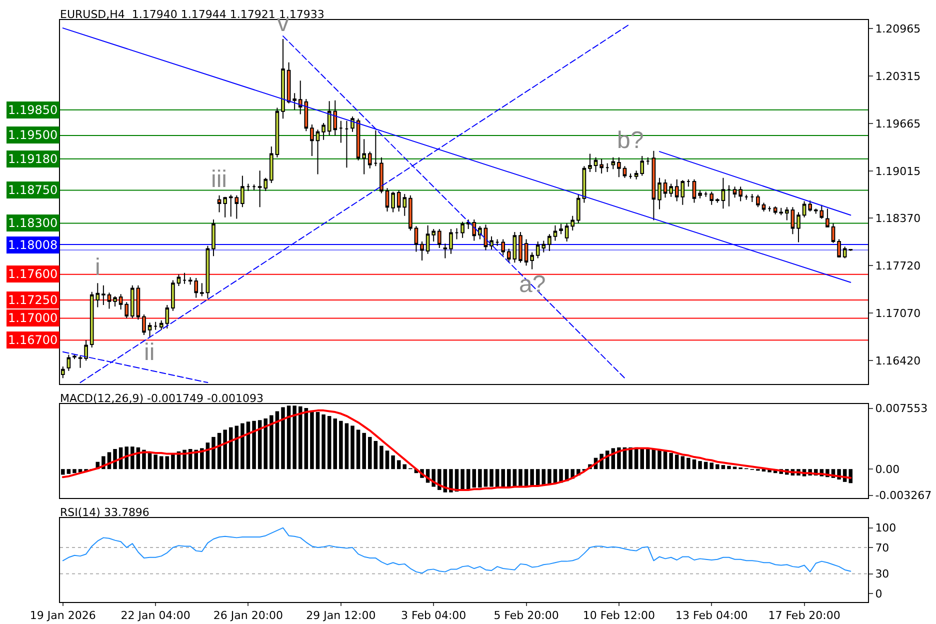 The width and height of the screenshot is (936, 624). What do you see at coordinates (898, 361) in the screenshot?
I see `y-tick-label: 1.16420` at bounding box center [898, 361].